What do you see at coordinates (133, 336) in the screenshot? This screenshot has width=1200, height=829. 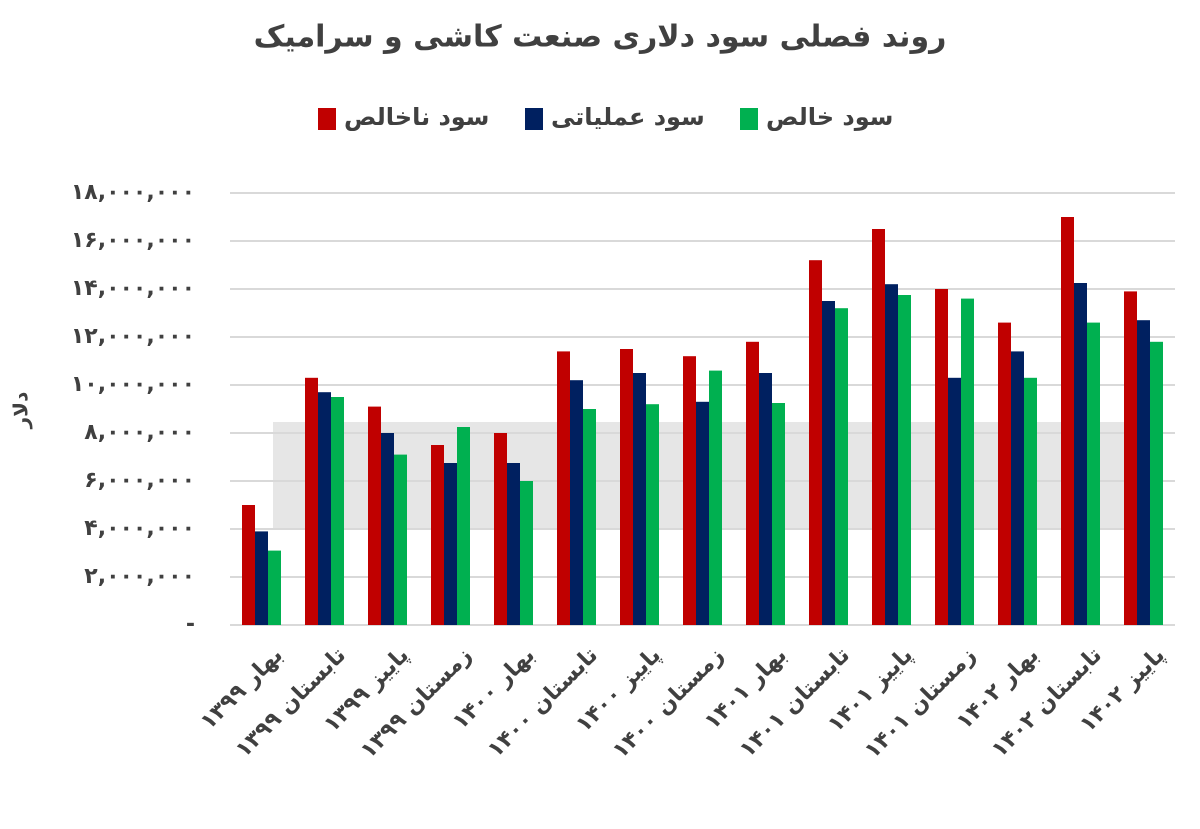 I see `y-tick-label: ۱۲,۰۰۰,۰۰۰` at bounding box center [133, 336].